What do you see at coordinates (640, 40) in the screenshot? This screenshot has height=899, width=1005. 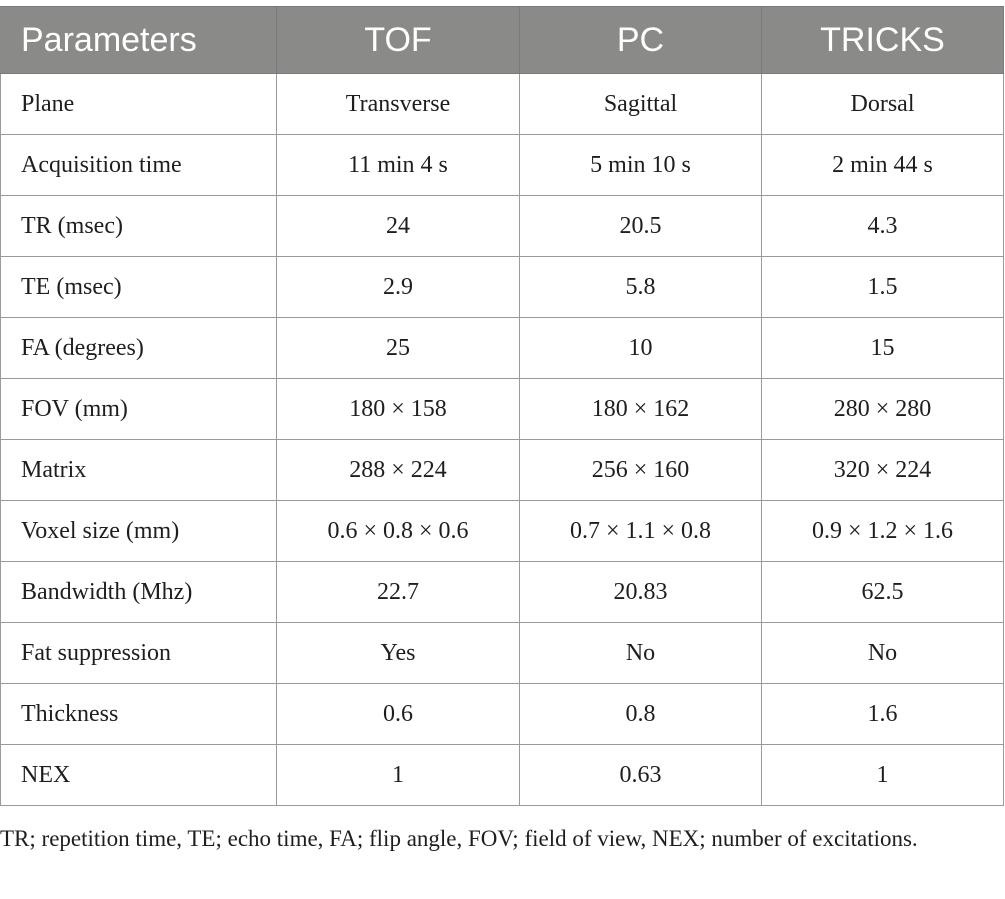 I see `header-pc: PC` at bounding box center [640, 40].